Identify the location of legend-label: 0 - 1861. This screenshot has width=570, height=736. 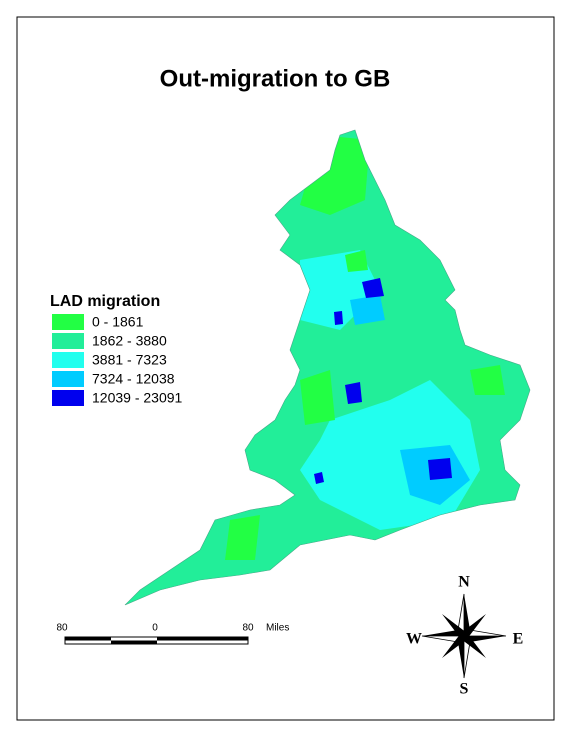
(118, 322).